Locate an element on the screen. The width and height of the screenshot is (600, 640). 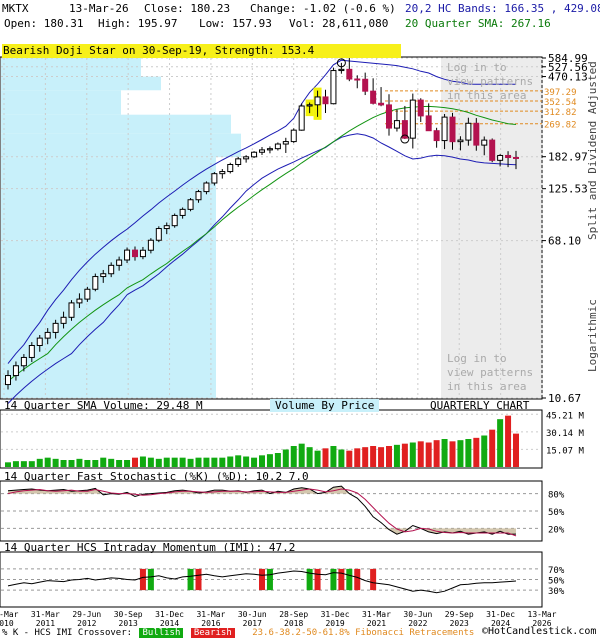
x-axis-year-label: 2016 is located at coordinates (210, 623).